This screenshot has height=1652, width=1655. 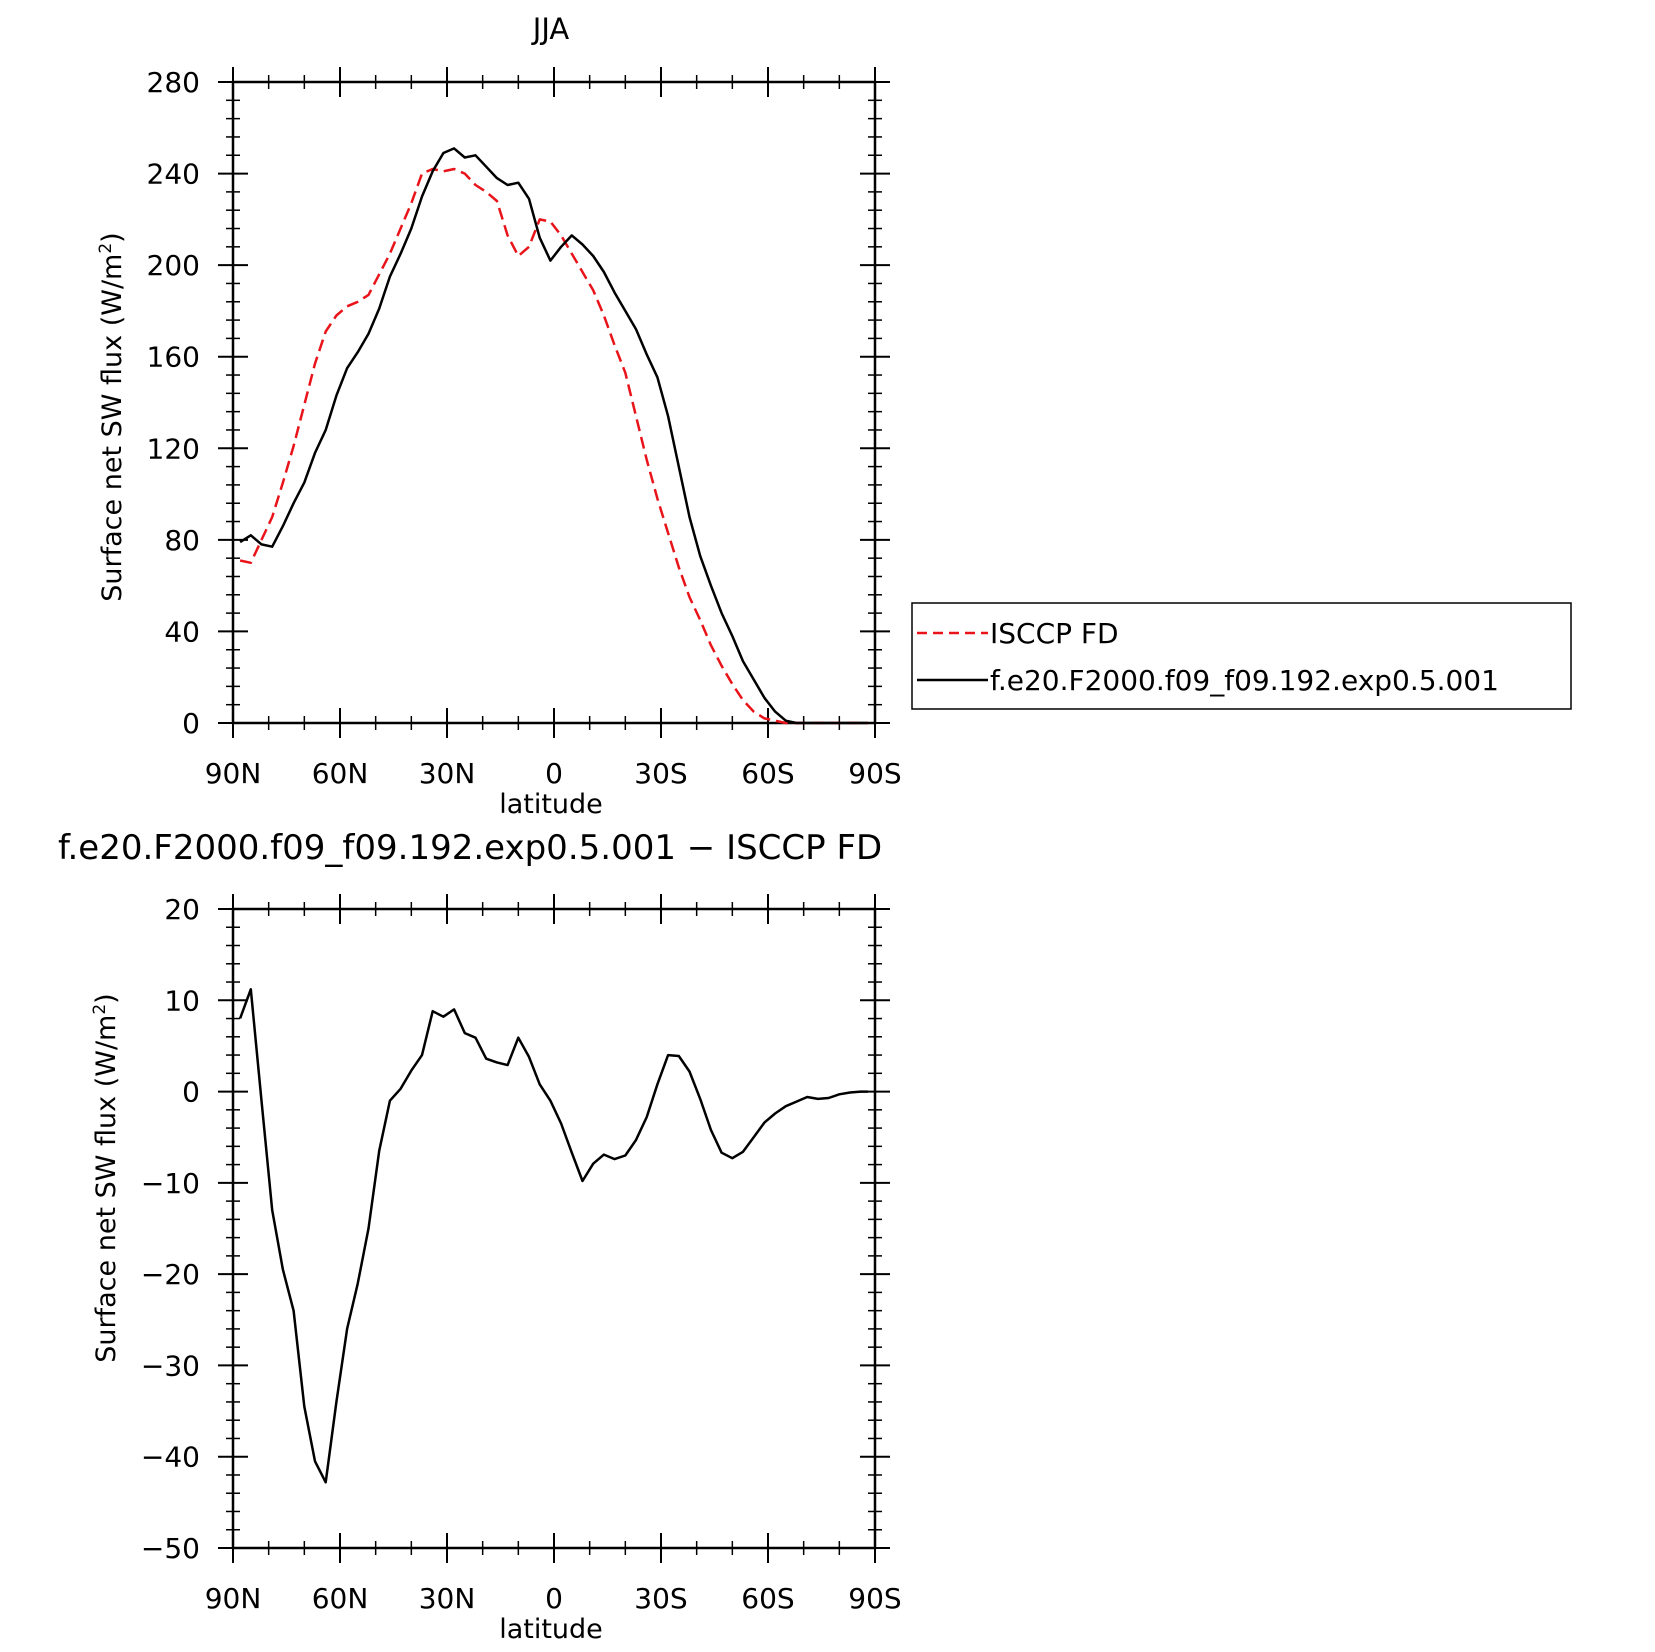 I want to click on series-line-difference, so click(x=553, y=1236).